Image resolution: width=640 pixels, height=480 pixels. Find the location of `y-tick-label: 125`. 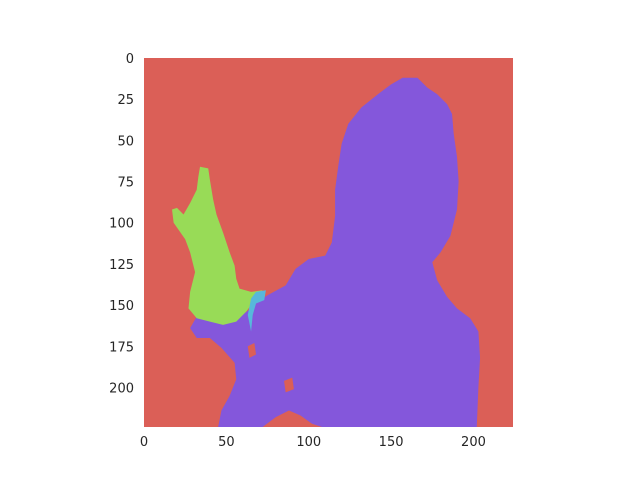

y-tick-label: 125 is located at coordinates (121, 265).